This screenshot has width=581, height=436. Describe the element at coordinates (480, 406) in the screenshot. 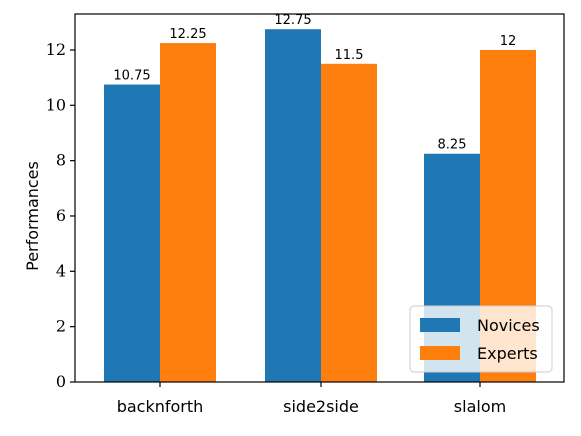

I see `x-tick-label: slalom` at that location.